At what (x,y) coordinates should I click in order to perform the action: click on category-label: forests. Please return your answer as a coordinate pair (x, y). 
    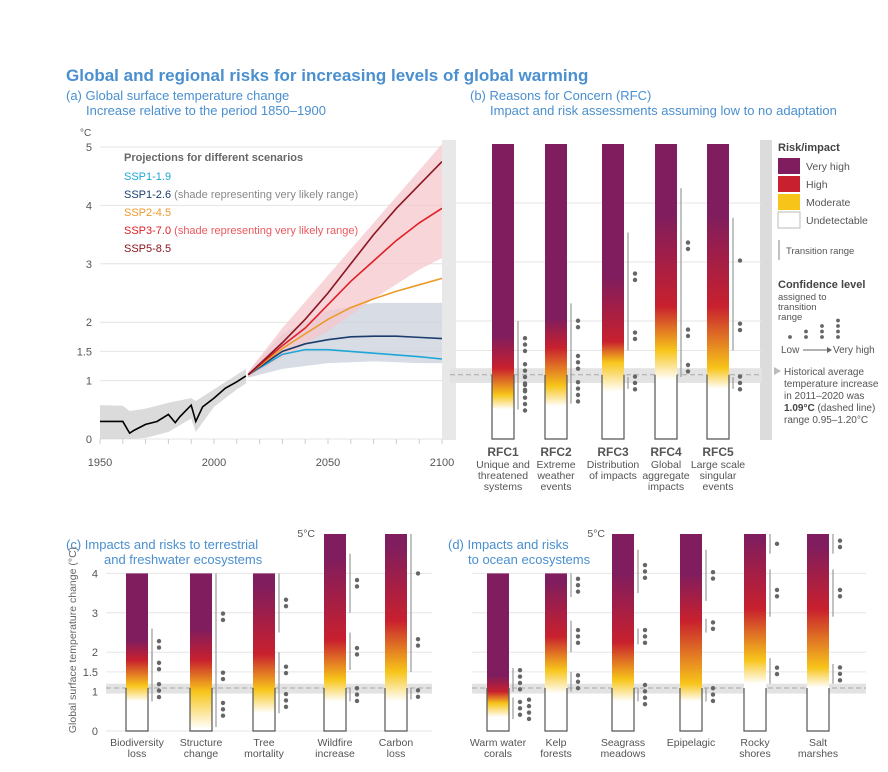
    Looking at the image, I should click on (556, 754).